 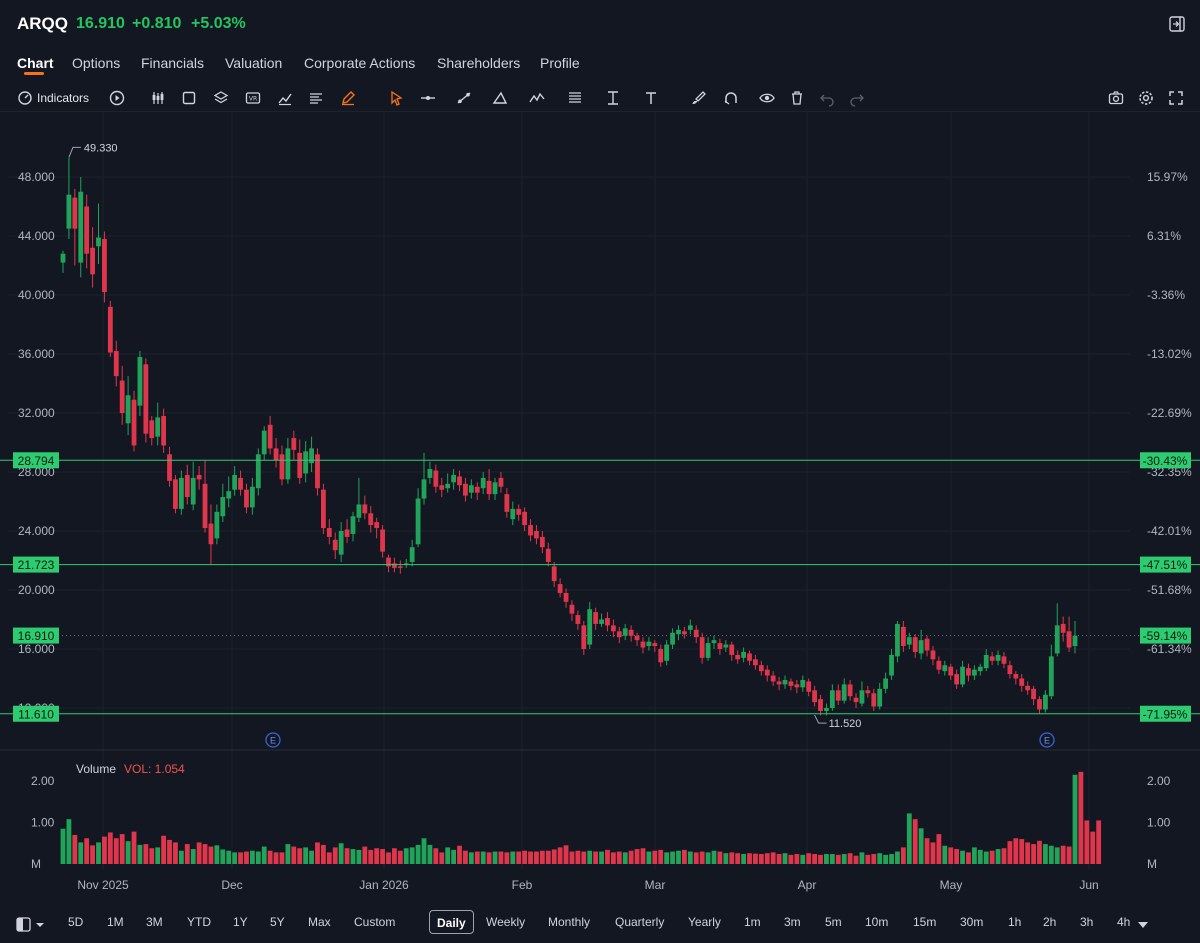 I want to click on fib-icon, so click(x=575, y=98).